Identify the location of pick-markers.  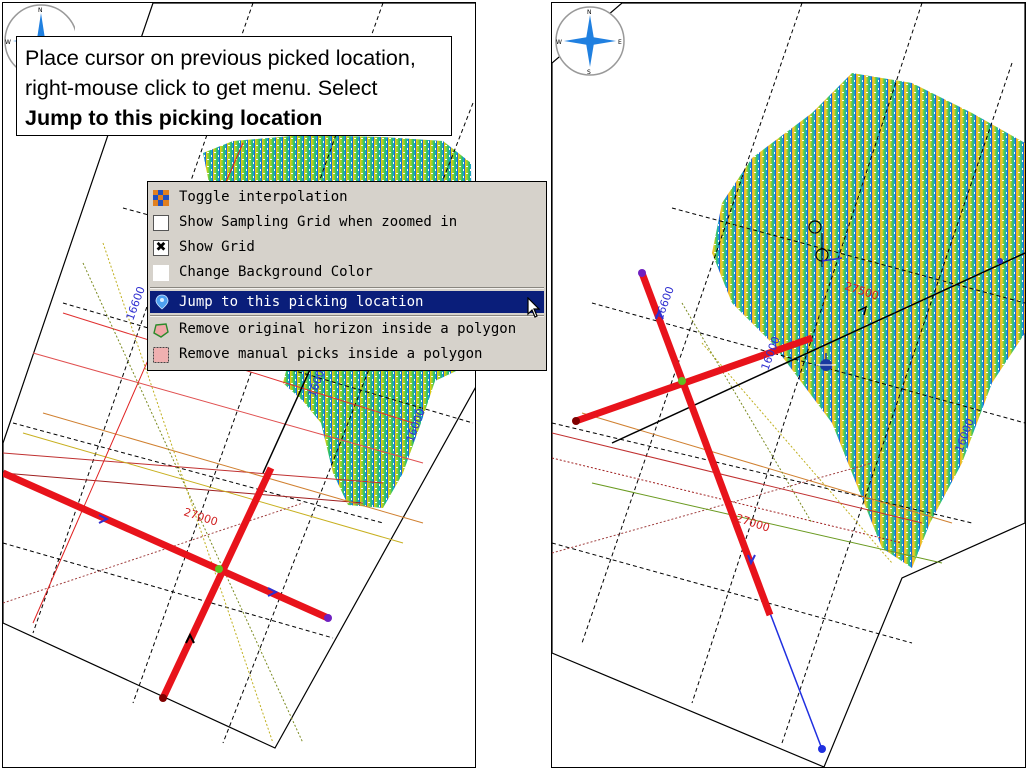
(905, 295).